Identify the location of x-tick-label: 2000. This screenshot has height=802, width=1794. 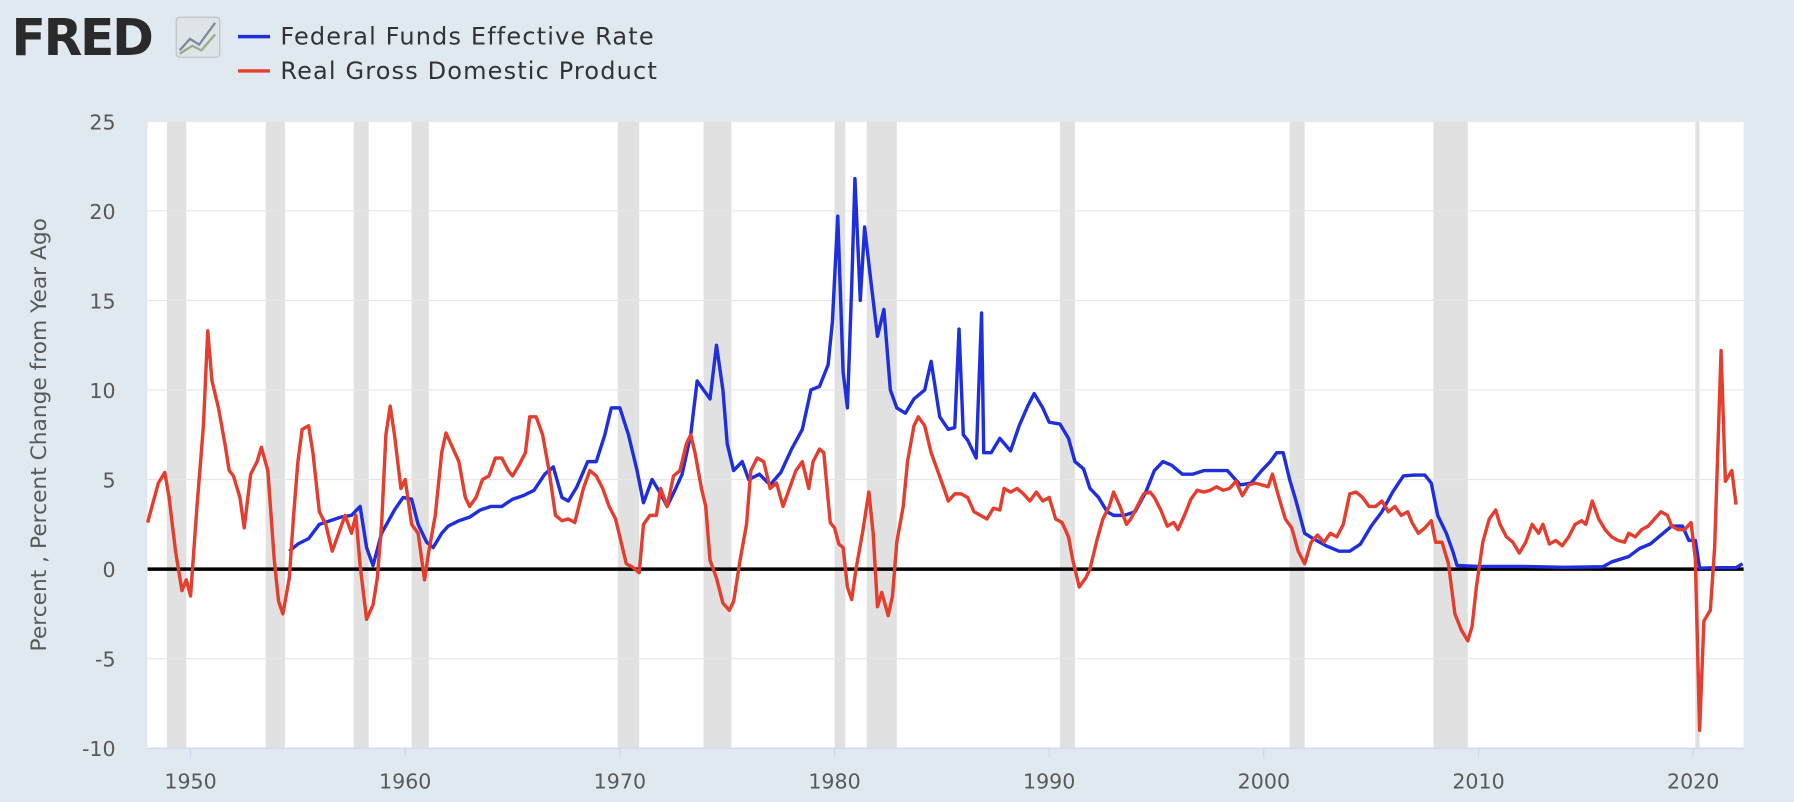
(1264, 781).